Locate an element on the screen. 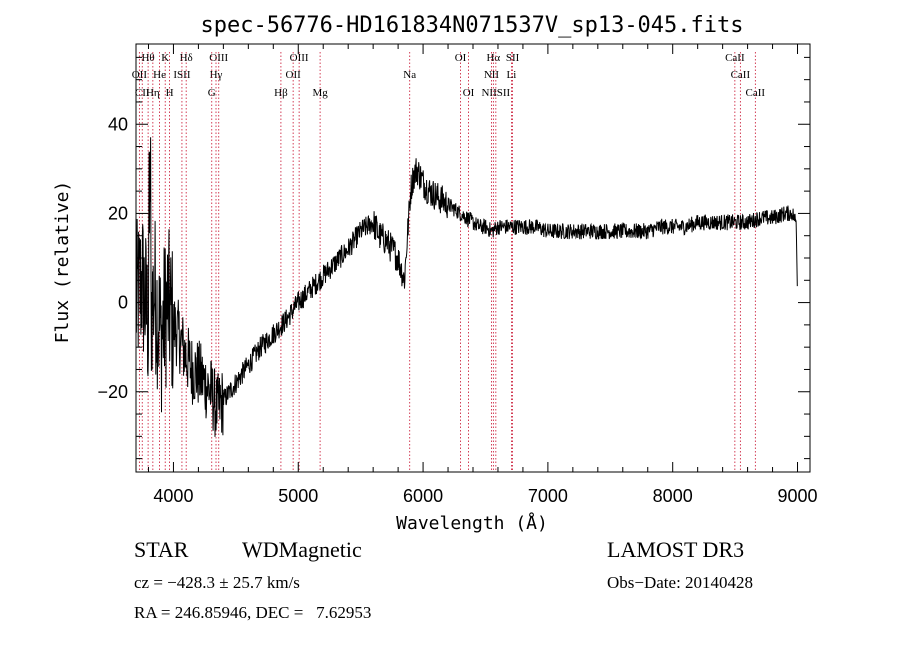 The height and width of the screenshot is (649, 900). line-label-5: OI is located at coordinates (461, 58).